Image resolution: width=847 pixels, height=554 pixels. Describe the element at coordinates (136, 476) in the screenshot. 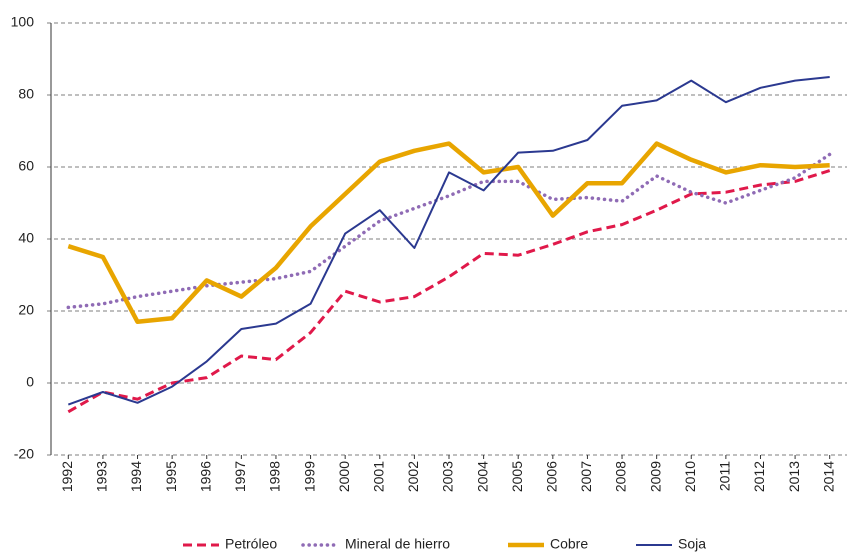

I see `x-tick-label: 1994` at that location.